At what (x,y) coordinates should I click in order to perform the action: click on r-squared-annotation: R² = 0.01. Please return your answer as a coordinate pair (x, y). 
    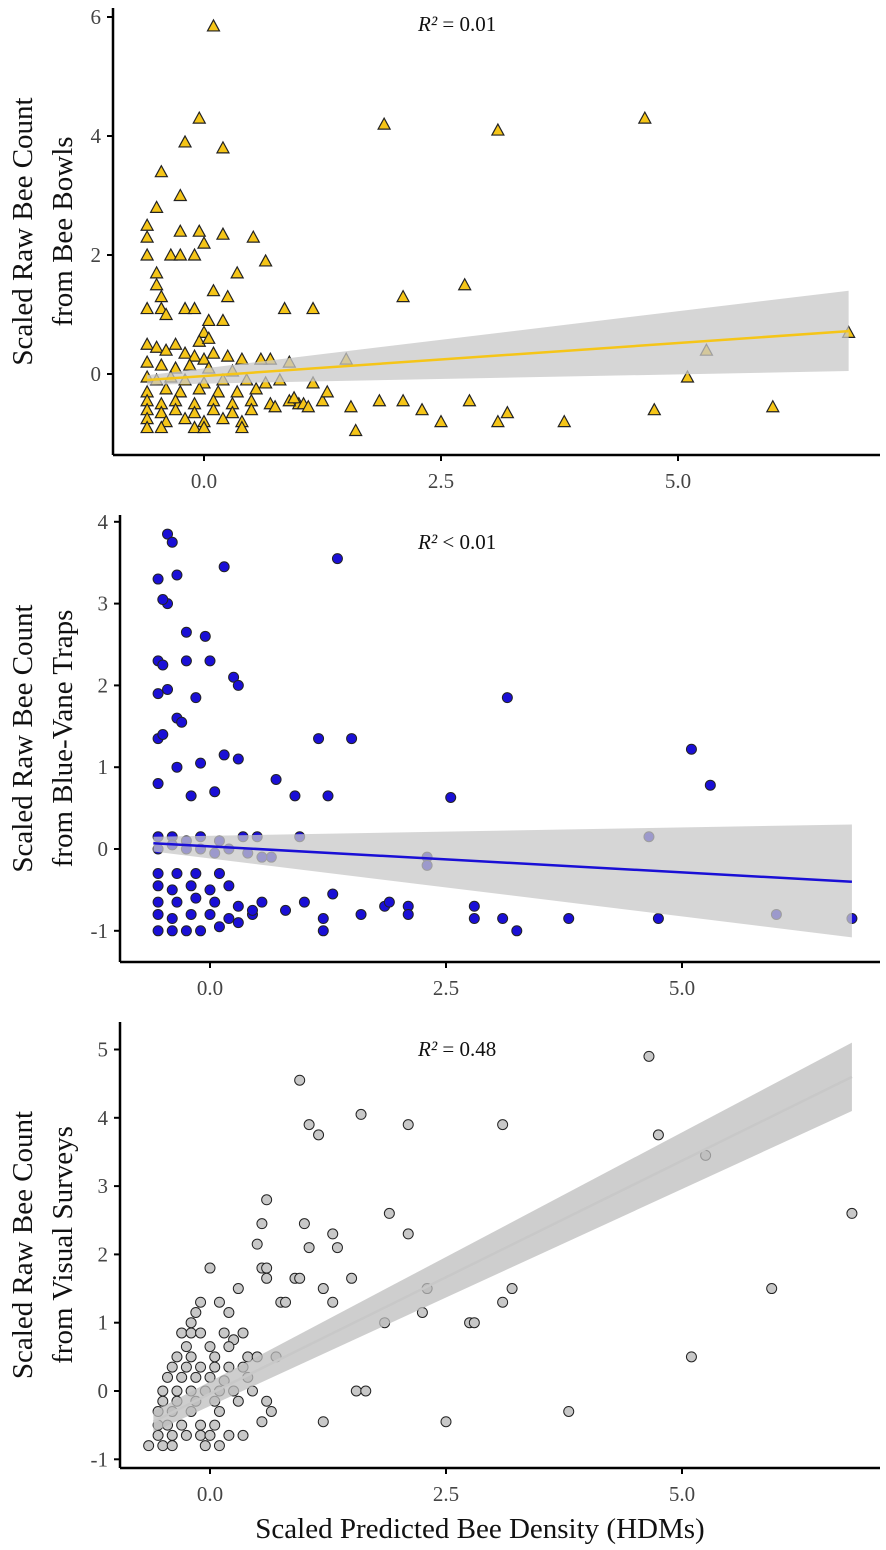
    Looking at the image, I should click on (456, 24).